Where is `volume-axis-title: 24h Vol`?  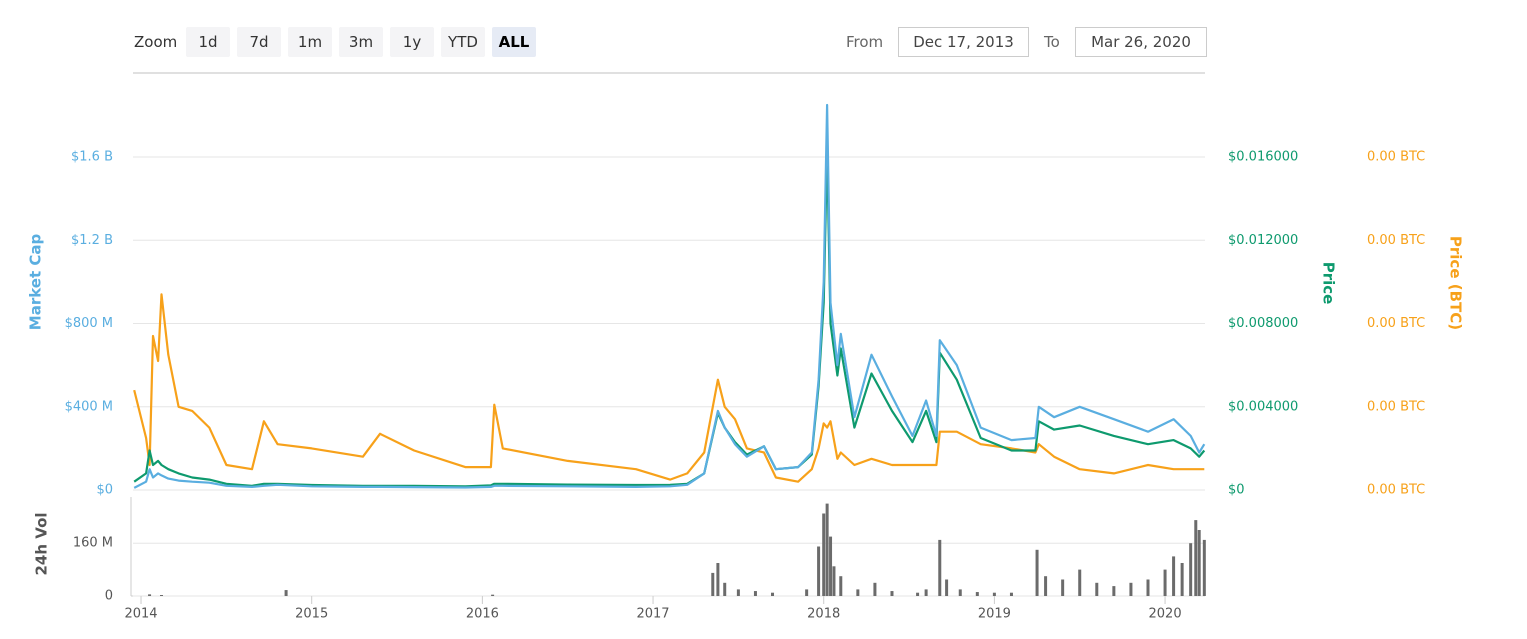 volume-axis-title: 24h Vol is located at coordinates (42, 543).